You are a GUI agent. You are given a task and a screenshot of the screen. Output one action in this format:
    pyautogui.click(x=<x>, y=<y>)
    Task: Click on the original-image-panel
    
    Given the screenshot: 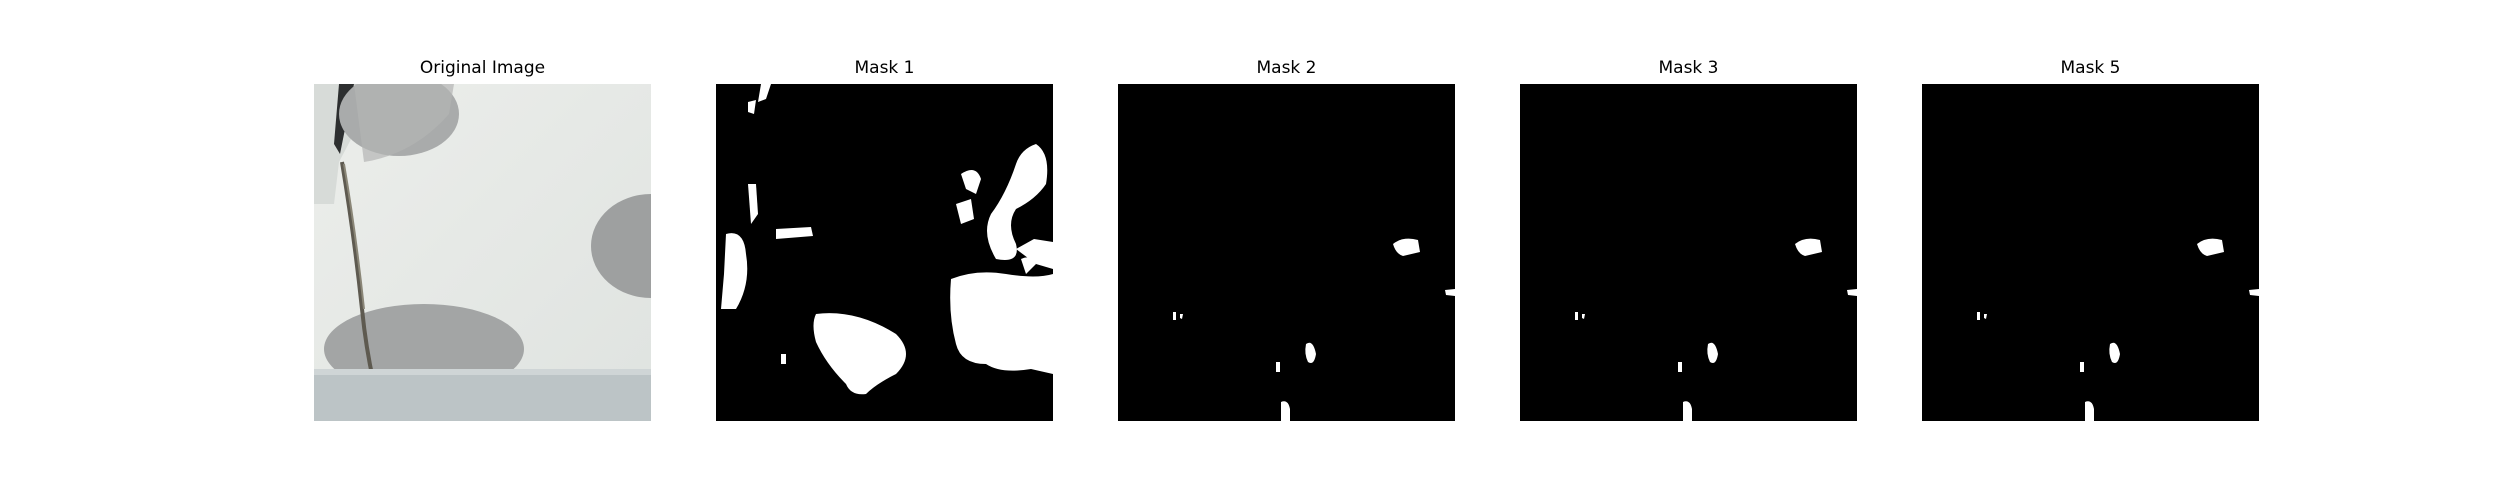 What is the action you would take?
    pyautogui.click(x=482, y=252)
    